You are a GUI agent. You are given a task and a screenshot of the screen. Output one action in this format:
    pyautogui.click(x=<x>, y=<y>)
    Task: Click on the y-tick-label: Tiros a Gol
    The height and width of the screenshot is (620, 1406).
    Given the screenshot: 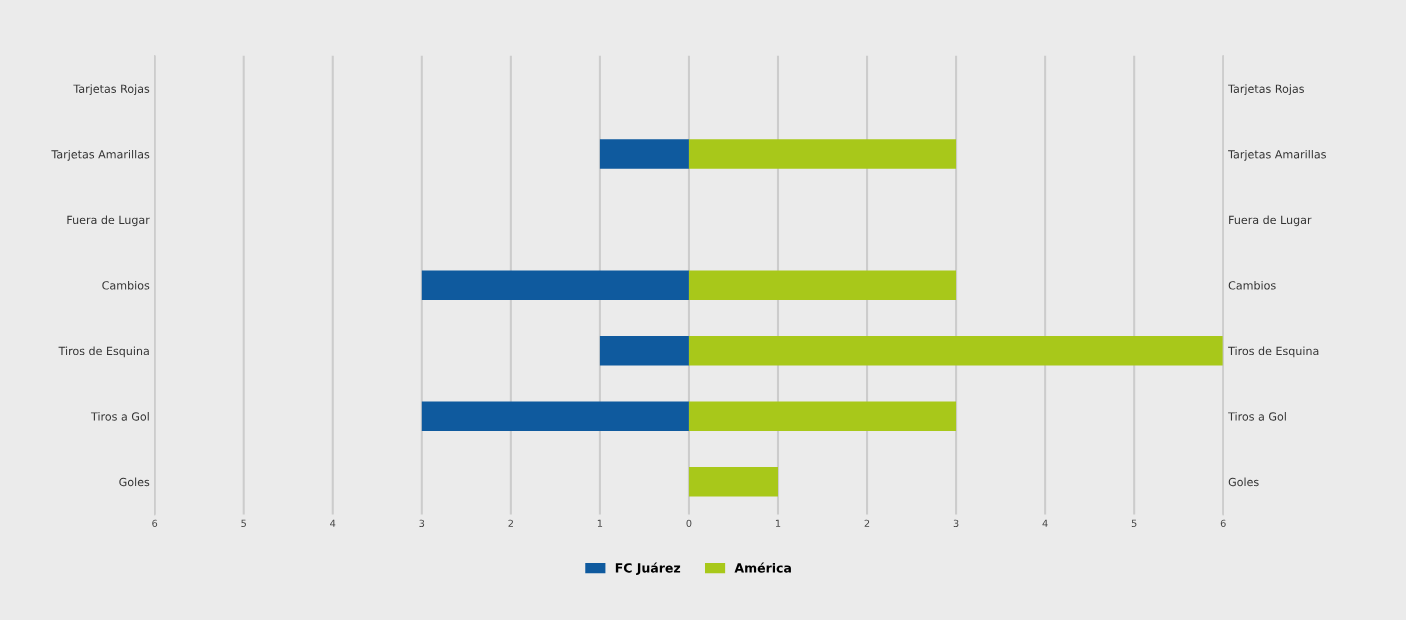 What is the action you would take?
    pyautogui.click(x=1257, y=416)
    